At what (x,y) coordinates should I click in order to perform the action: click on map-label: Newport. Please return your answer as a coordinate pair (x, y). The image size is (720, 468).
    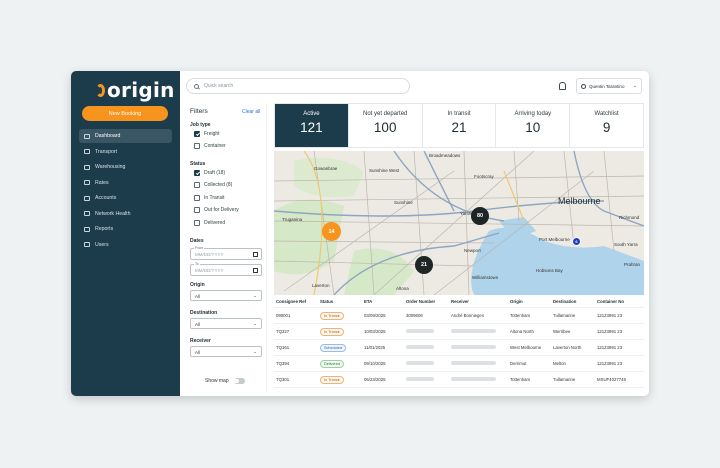
    Looking at the image, I should click on (472, 250).